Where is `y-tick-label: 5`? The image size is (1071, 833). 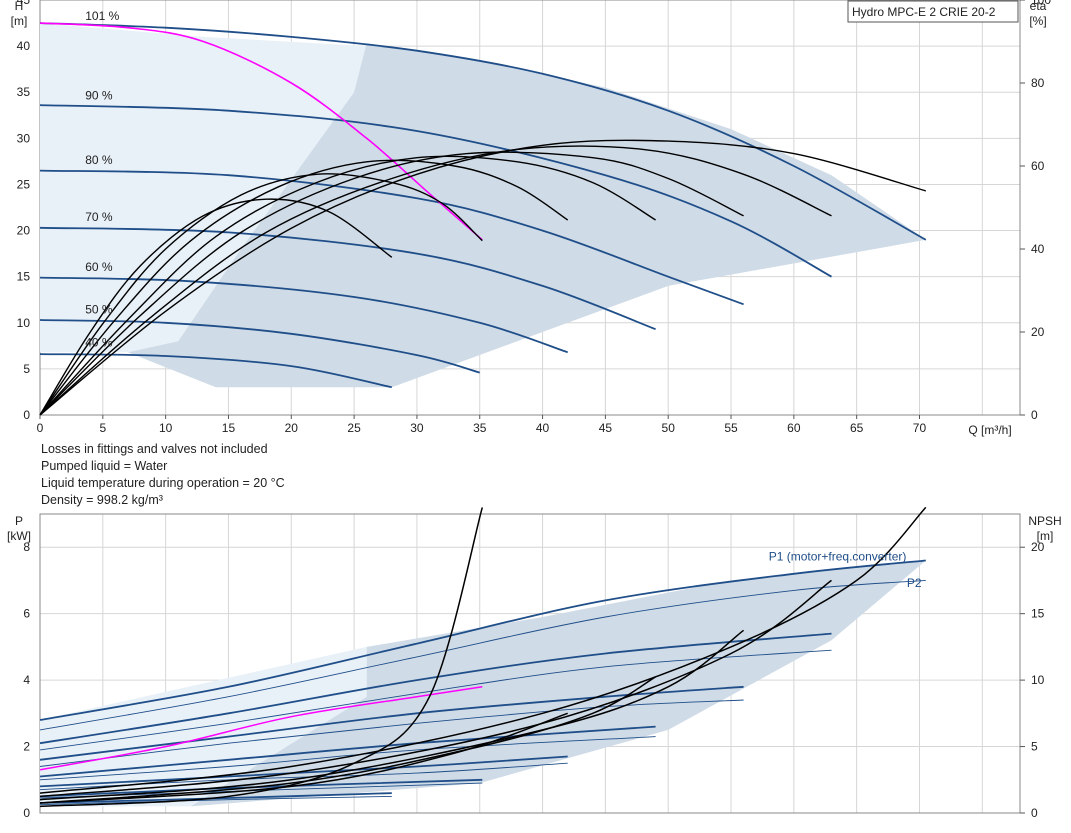 y-tick-label: 5 is located at coordinates (26, 369).